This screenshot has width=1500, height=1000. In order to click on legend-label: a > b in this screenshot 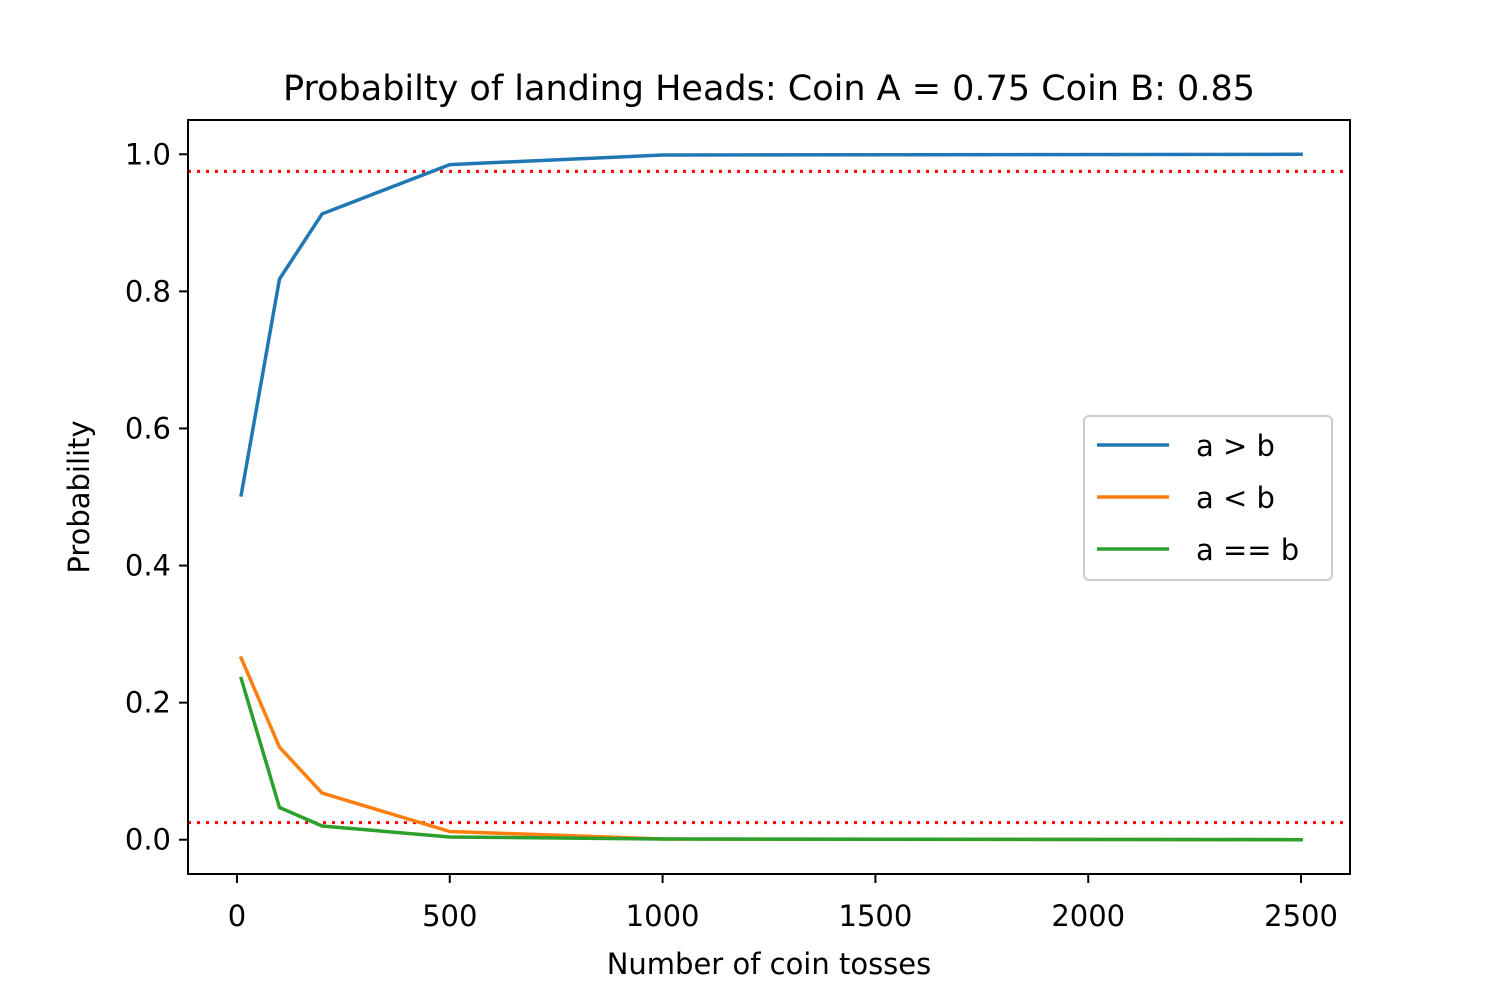, I will do `click(1235, 446)`.